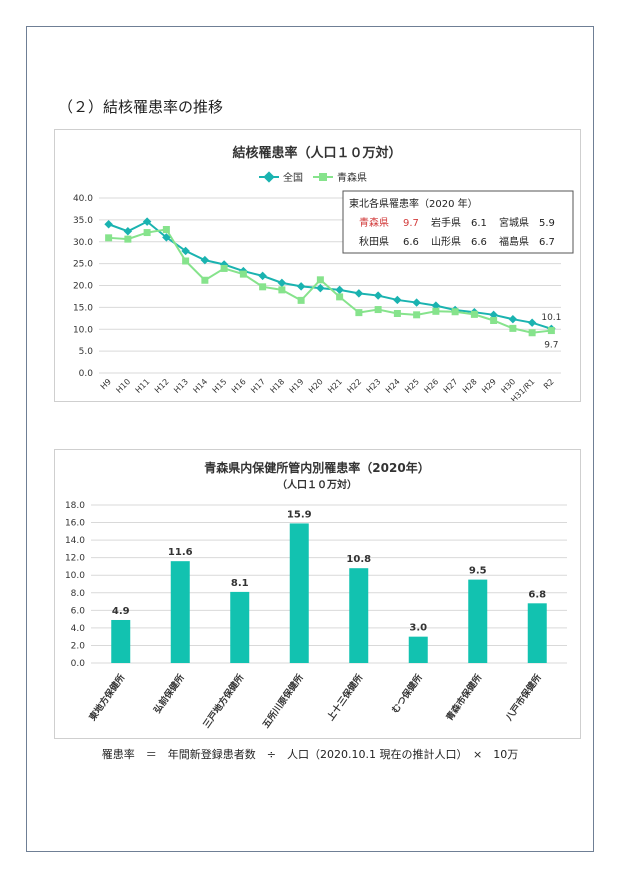 Image resolution: width=620 pixels, height=877 pixels. I want to click on x-tick-label: H26, so click(431, 386).